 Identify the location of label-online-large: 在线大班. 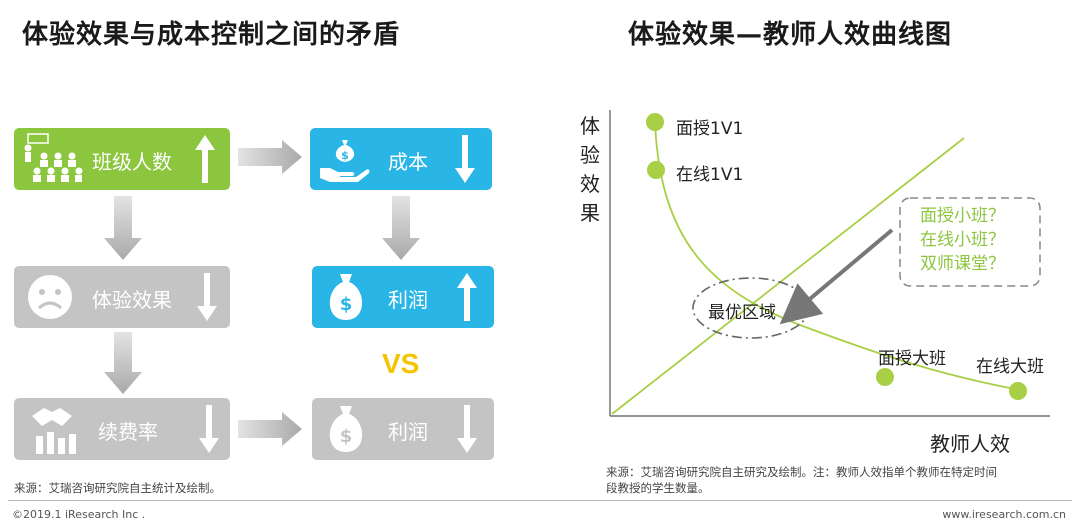
(1010, 367).